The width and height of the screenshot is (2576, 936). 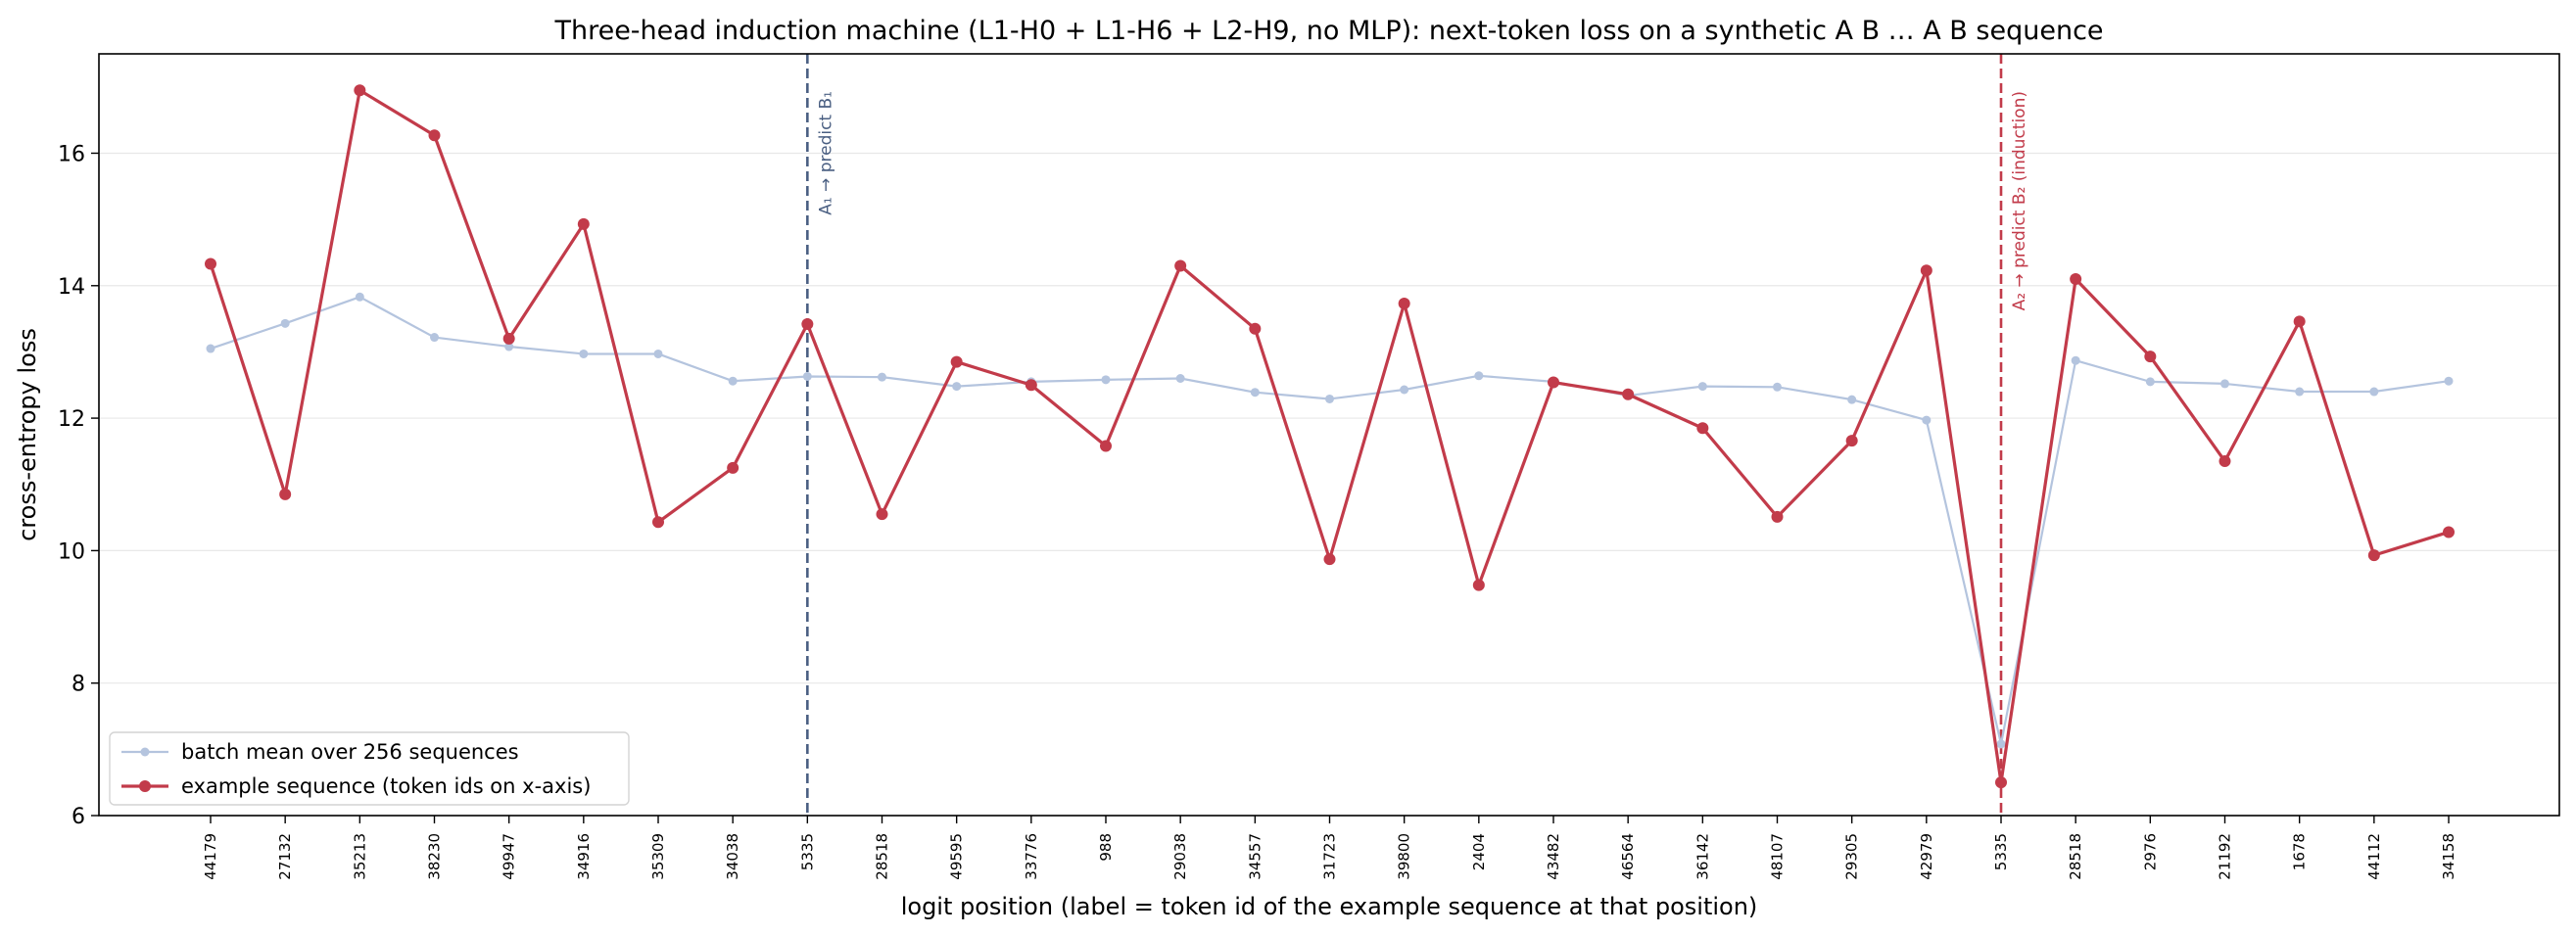 I want to click on x-tick-label-18: 43482, so click(x=1553, y=856).